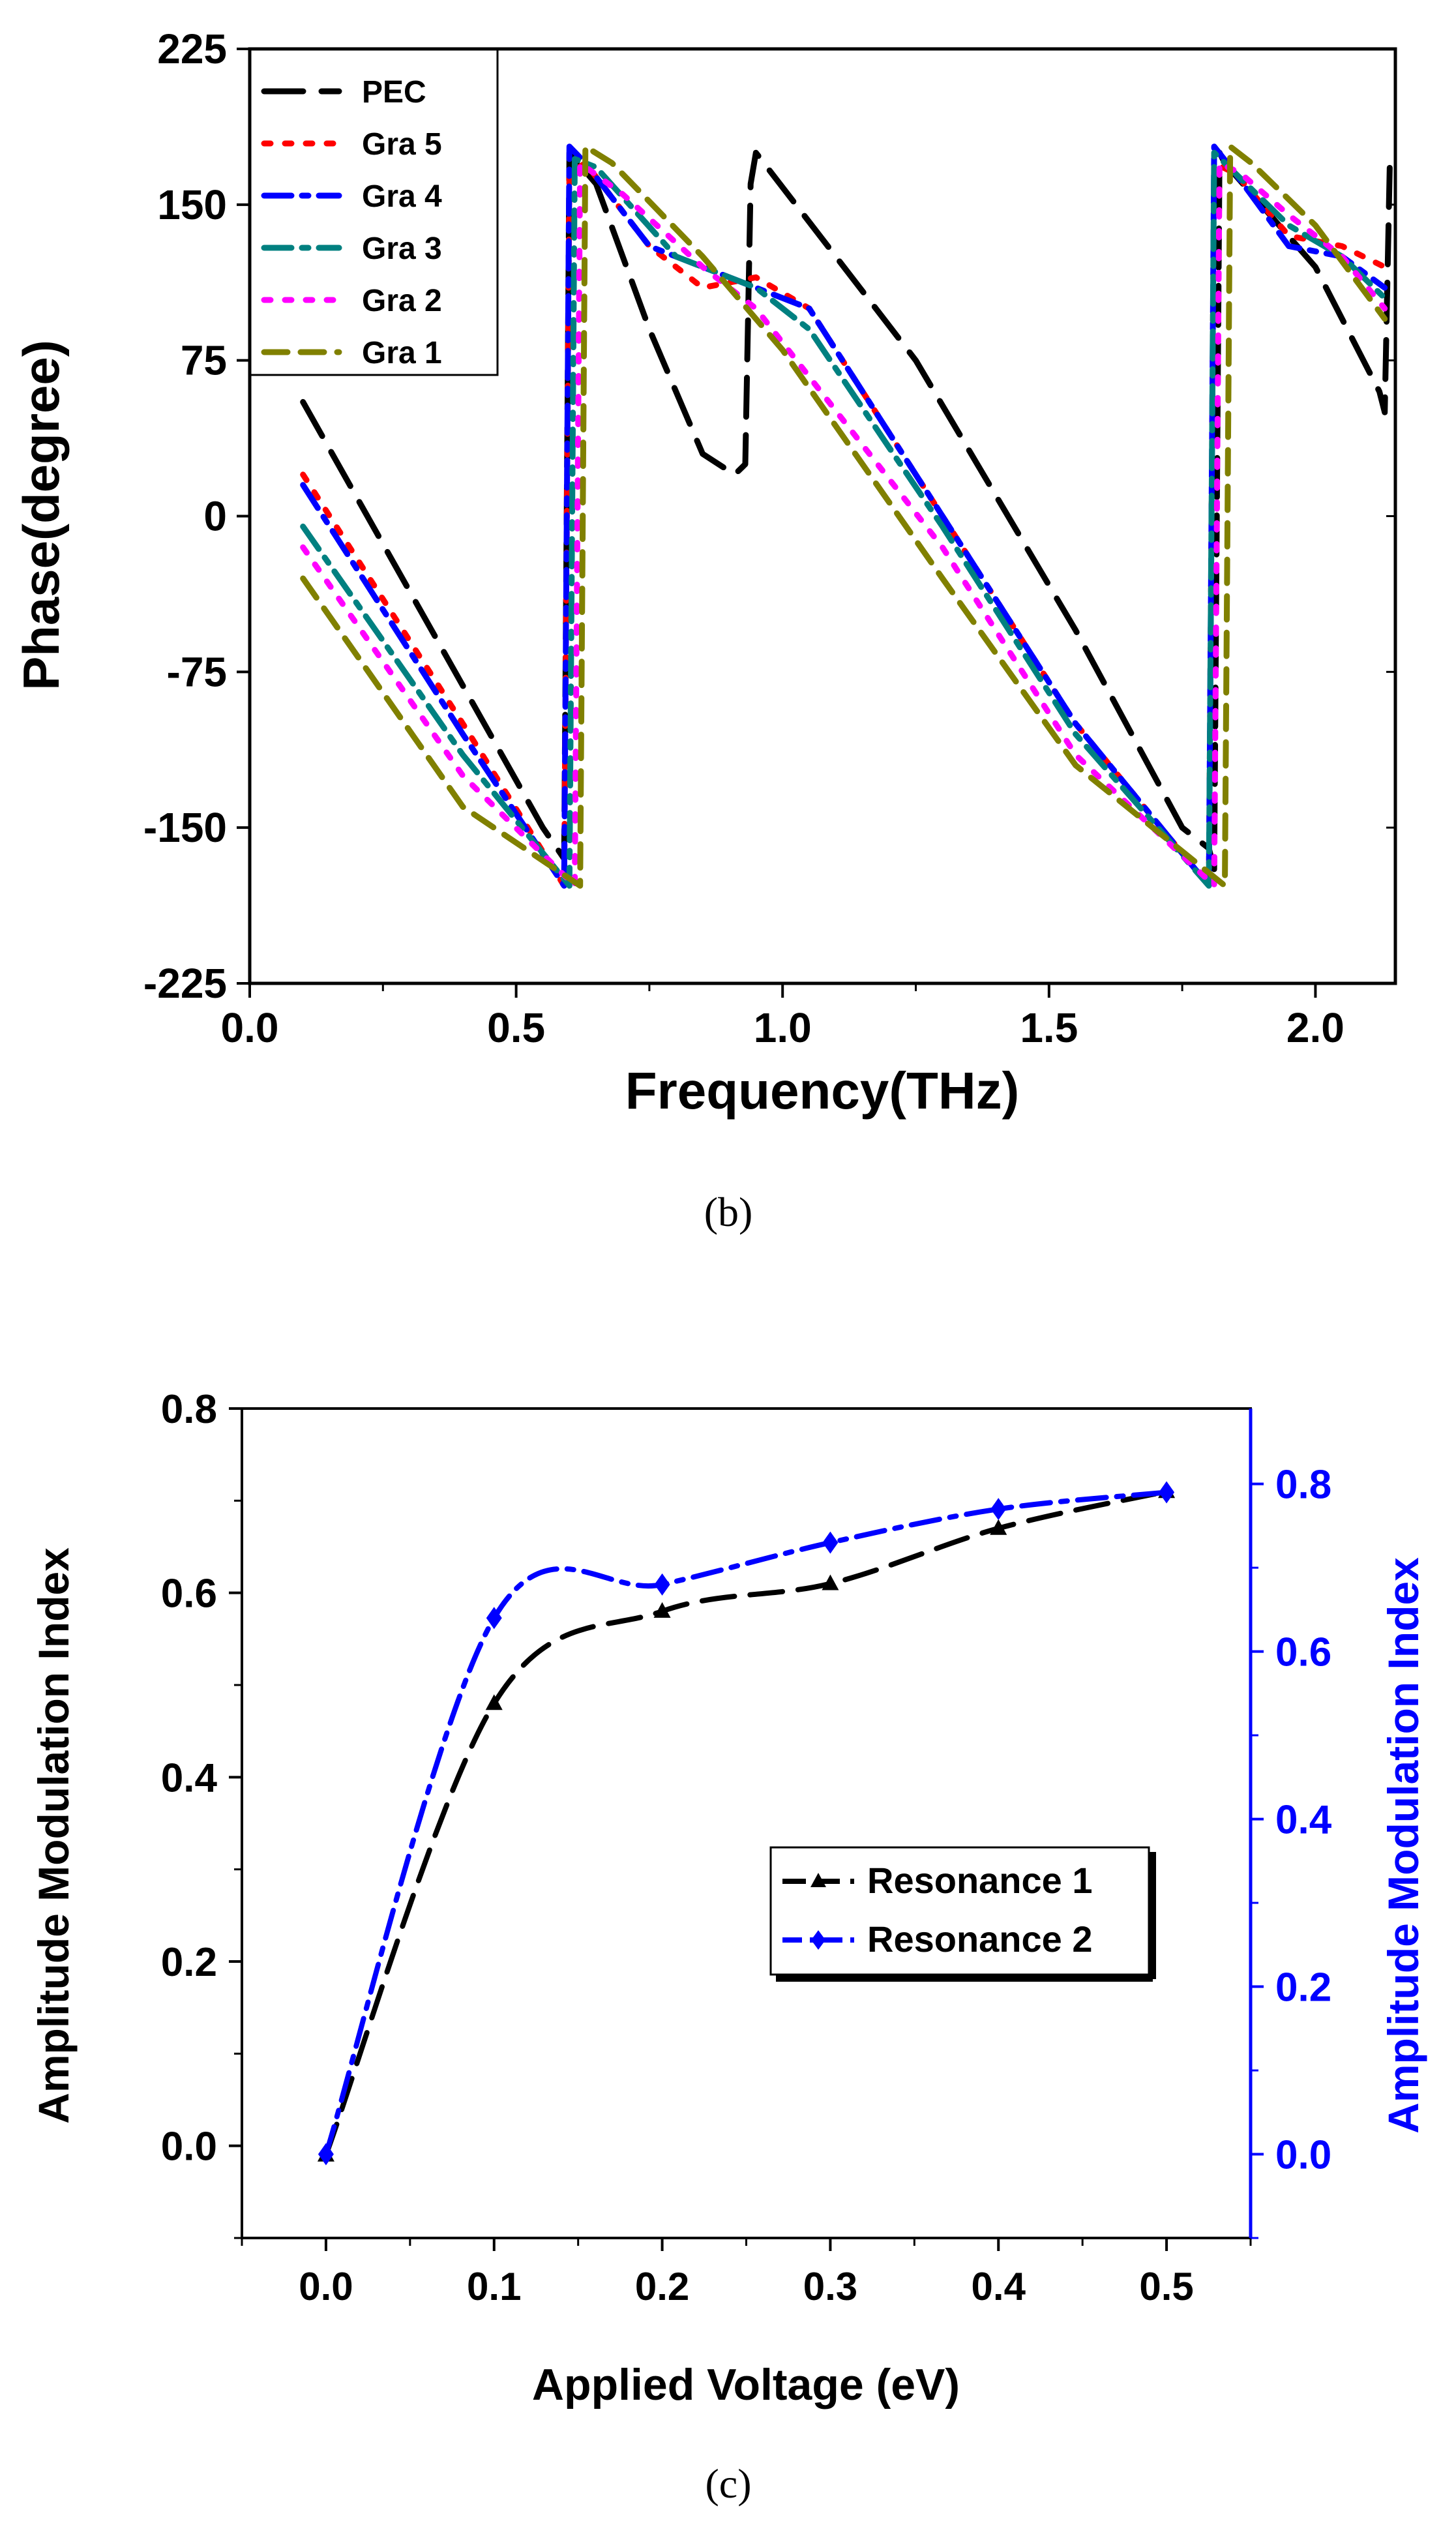 Image resolution: width=1456 pixels, height=2536 pixels. What do you see at coordinates (185, 983) in the screenshot?
I see `phase-y-tick-label: -225` at bounding box center [185, 983].